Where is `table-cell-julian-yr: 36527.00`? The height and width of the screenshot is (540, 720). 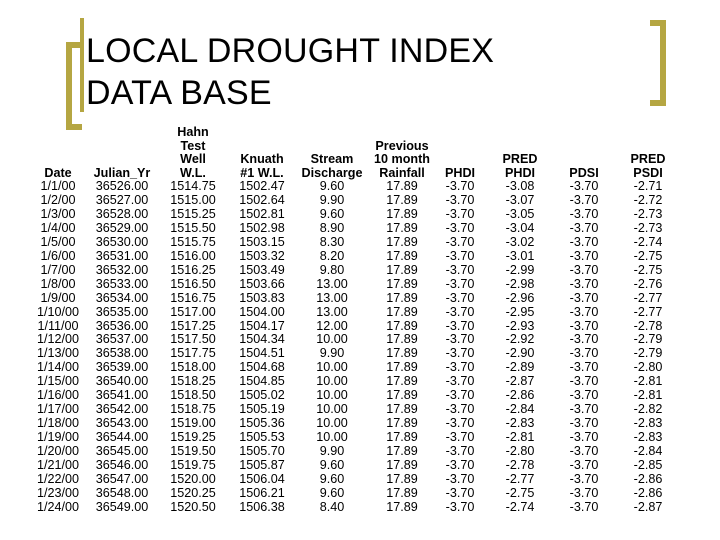
table-cell-julian-yr: 36527.00 is located at coordinates (122, 199).